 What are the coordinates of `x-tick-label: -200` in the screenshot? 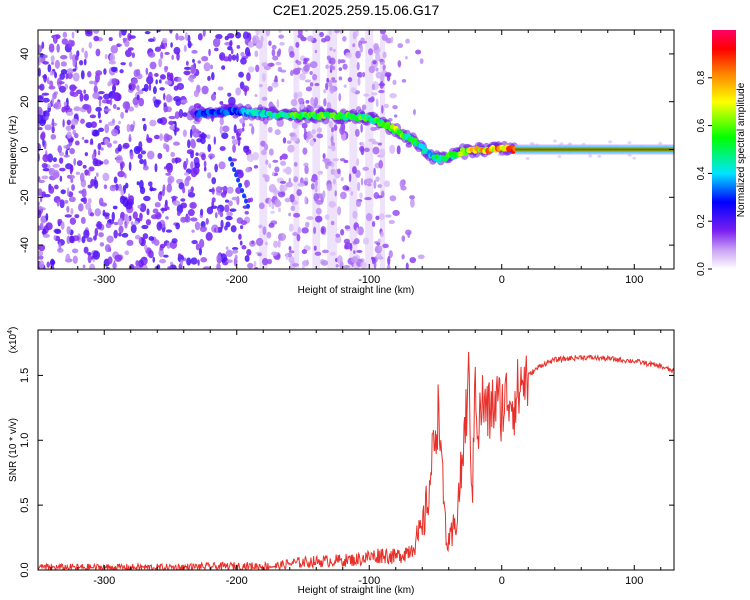 It's located at (237, 581).